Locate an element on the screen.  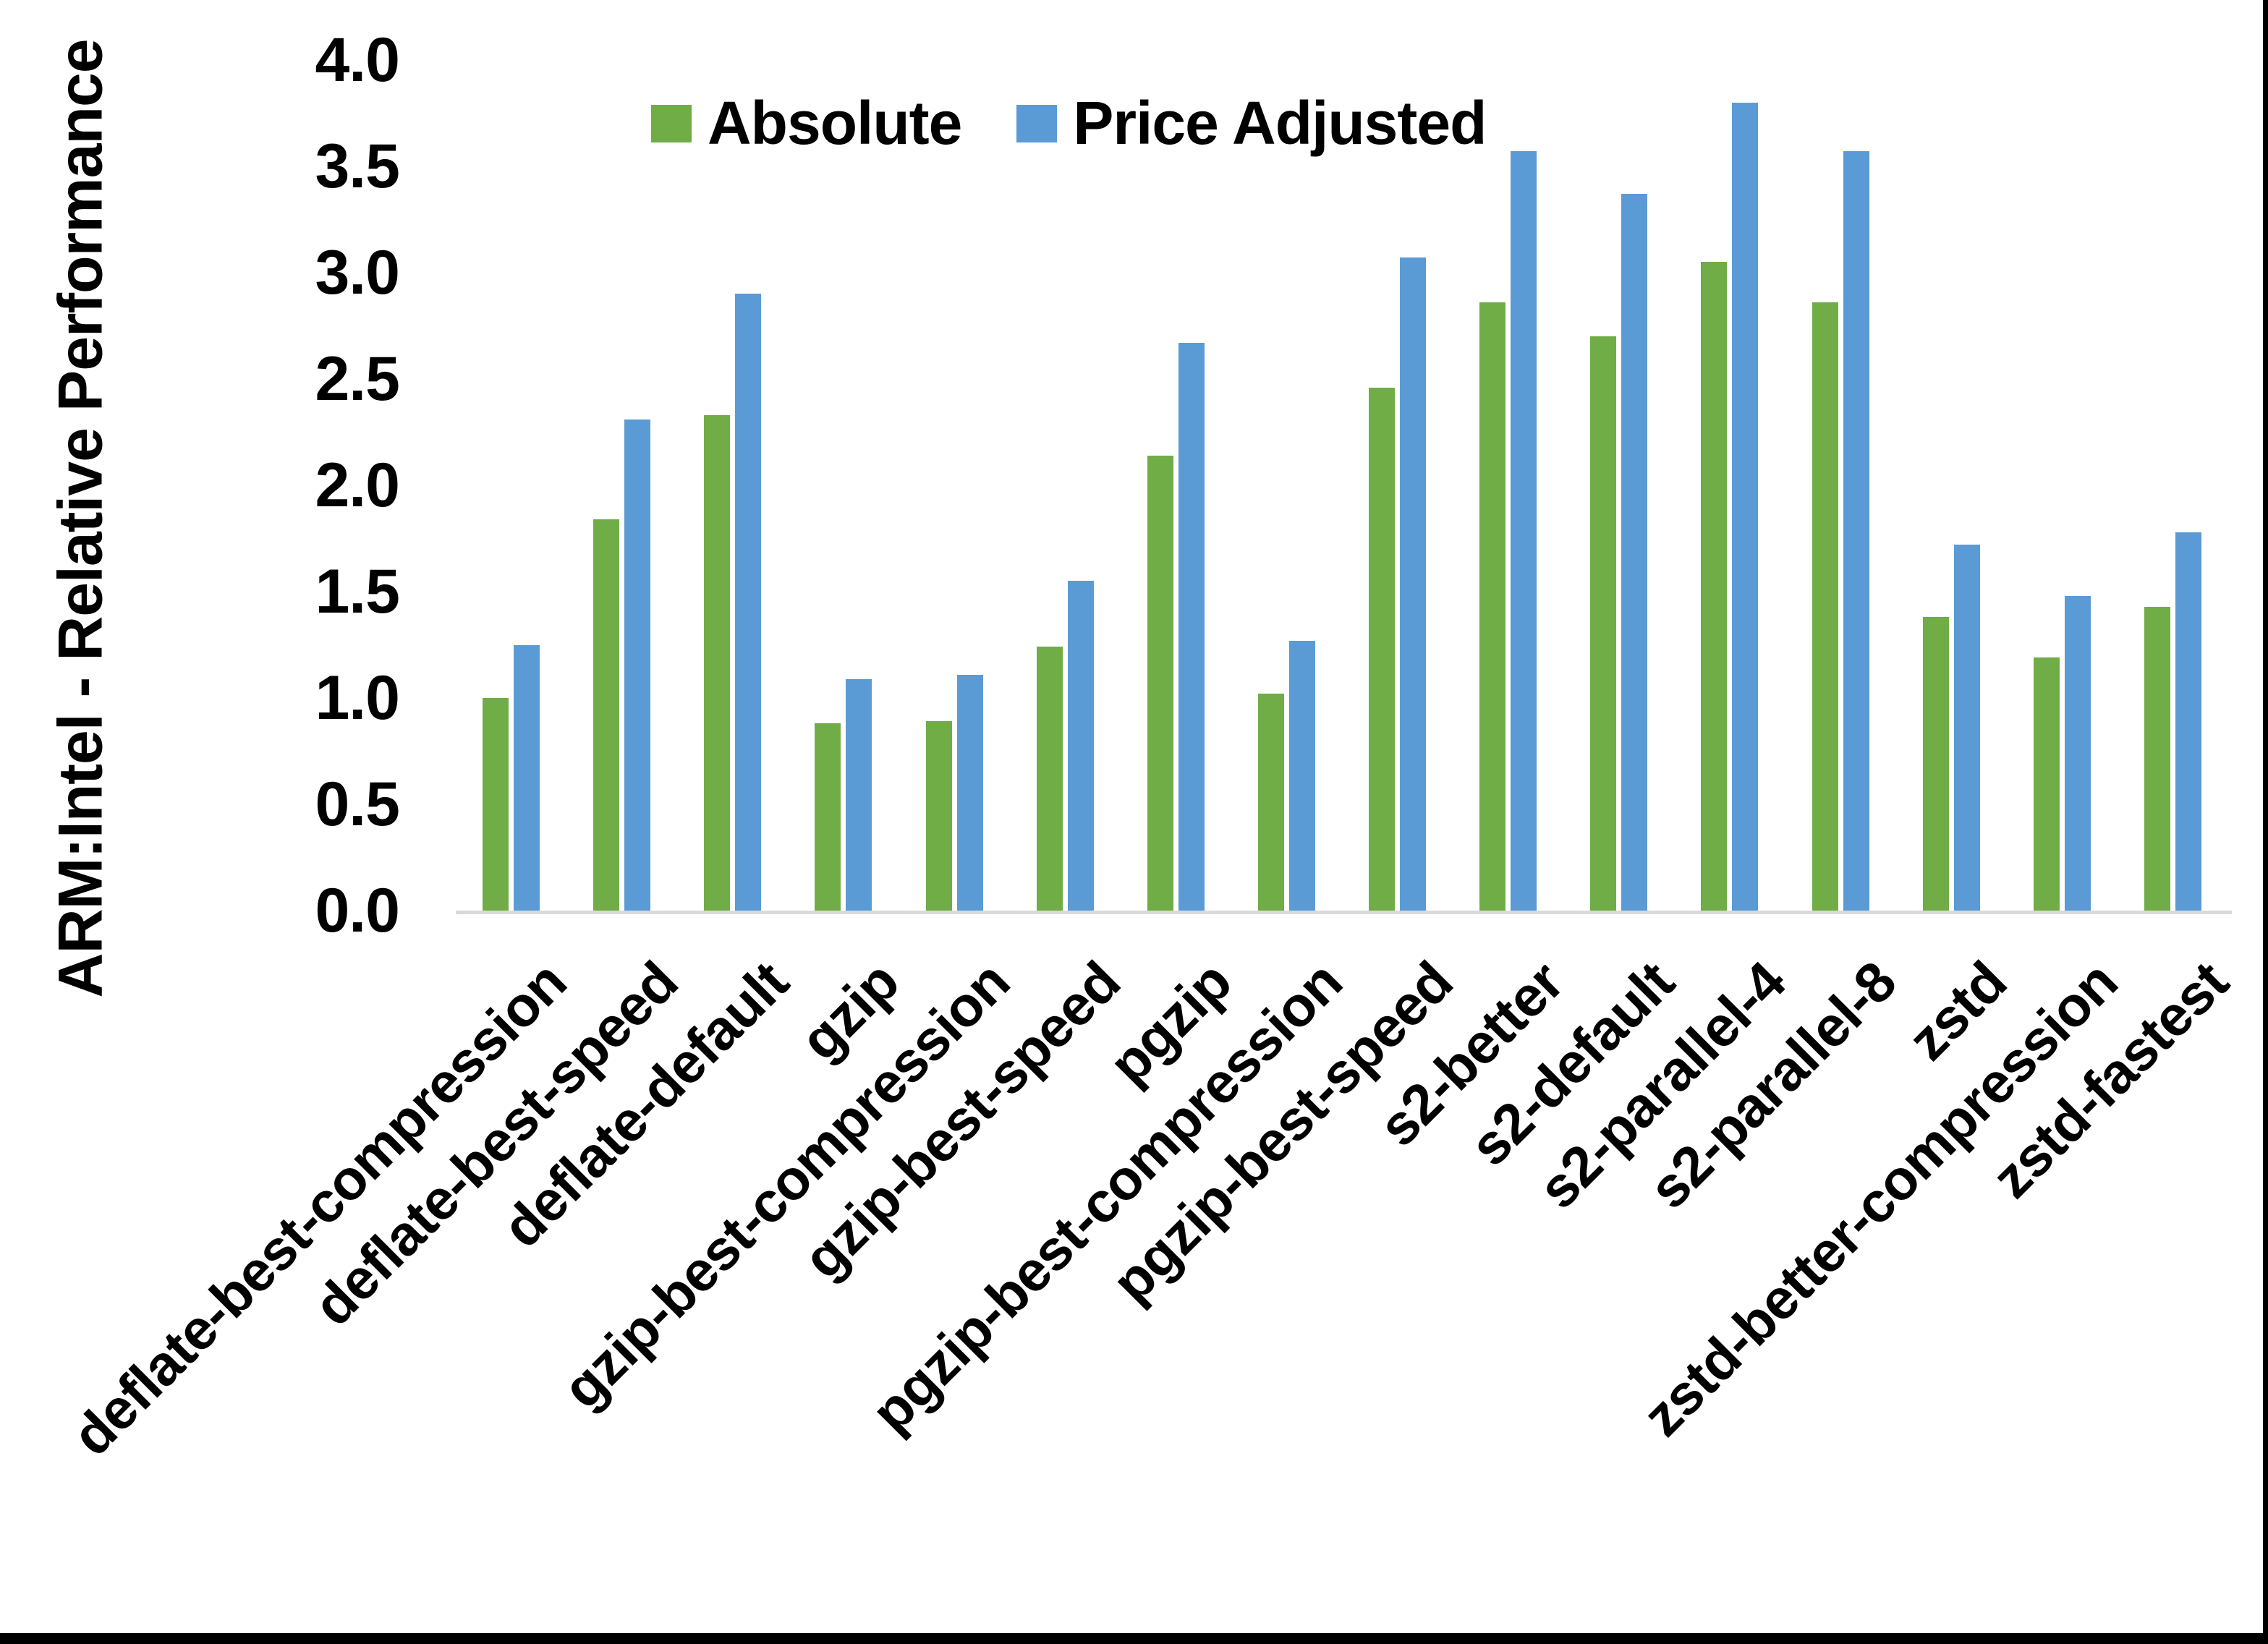
y-tick-label-3.5: 3.5 is located at coordinates (357, 166).